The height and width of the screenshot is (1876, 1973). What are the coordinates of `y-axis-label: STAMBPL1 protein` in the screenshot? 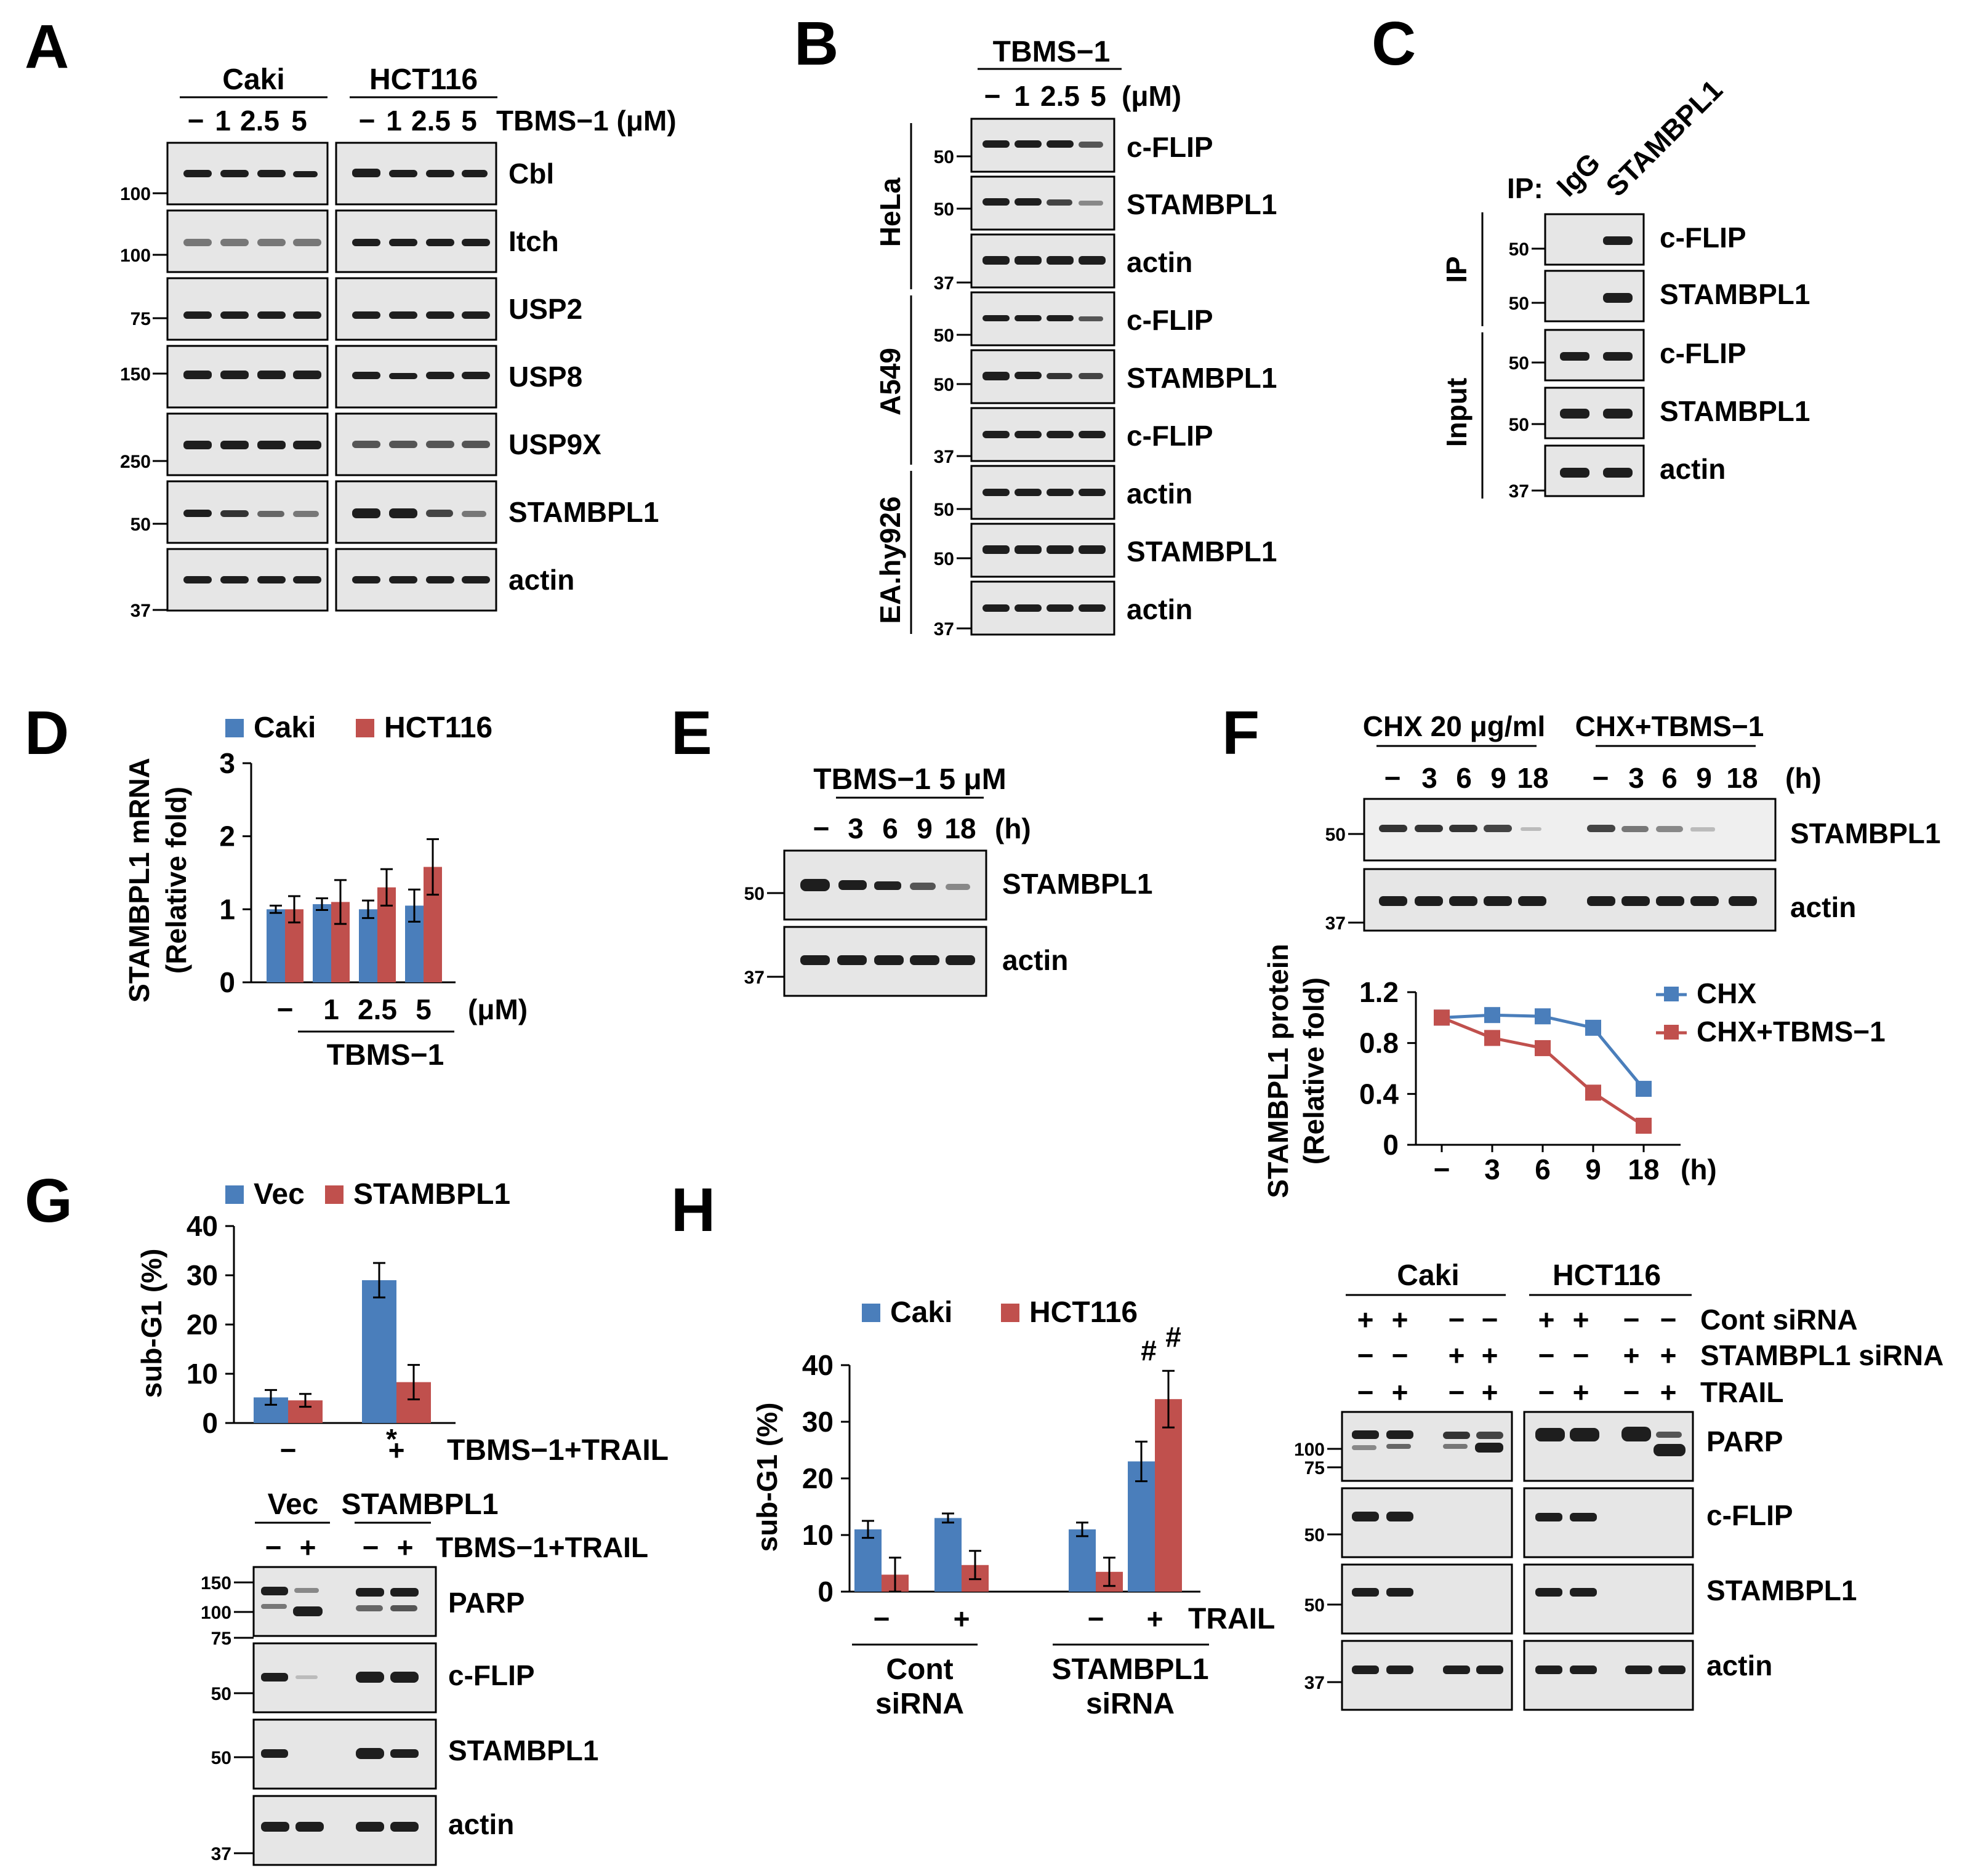 It's located at (1278, 1071).